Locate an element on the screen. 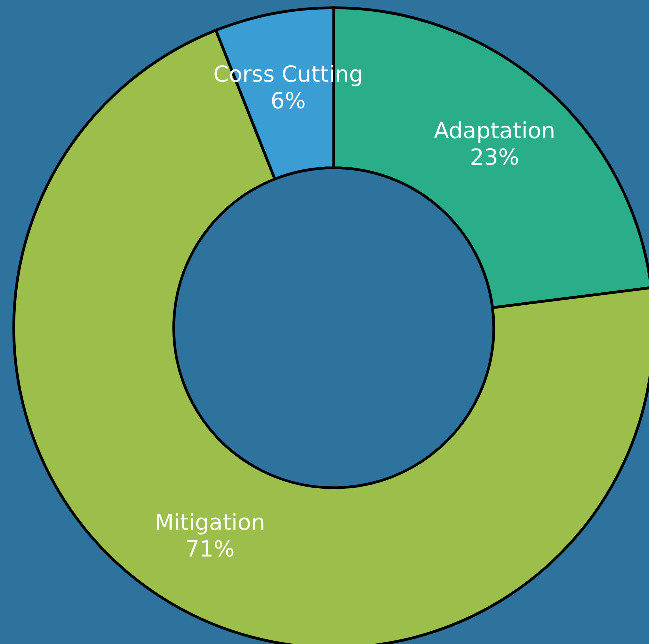 The image size is (649, 644). slice-label: Adaptation is located at coordinates (494, 133).